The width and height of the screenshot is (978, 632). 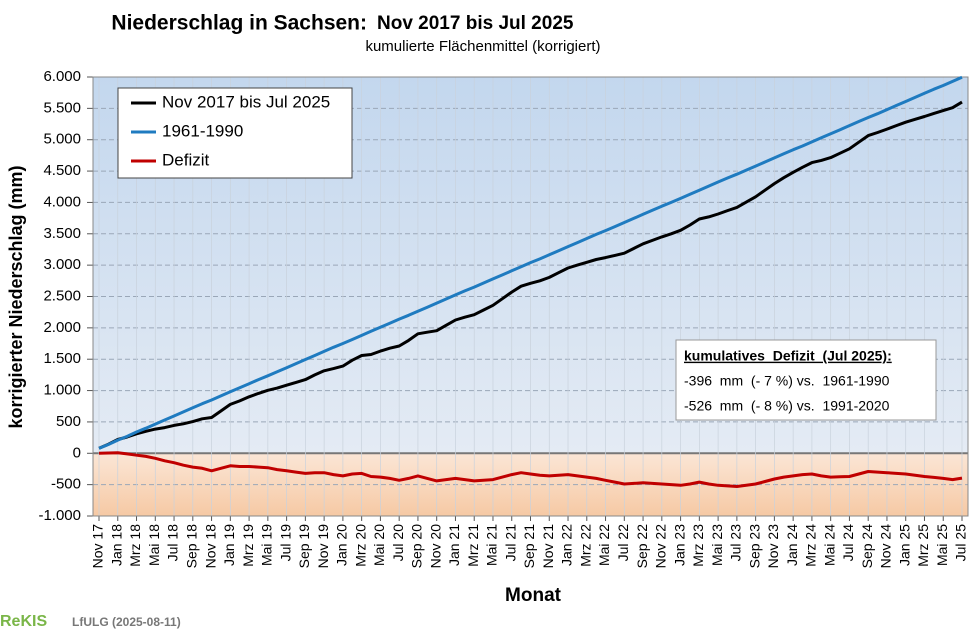 What do you see at coordinates (961, 543) in the screenshot?
I see `x-tick-label: Jul 25` at bounding box center [961, 543].